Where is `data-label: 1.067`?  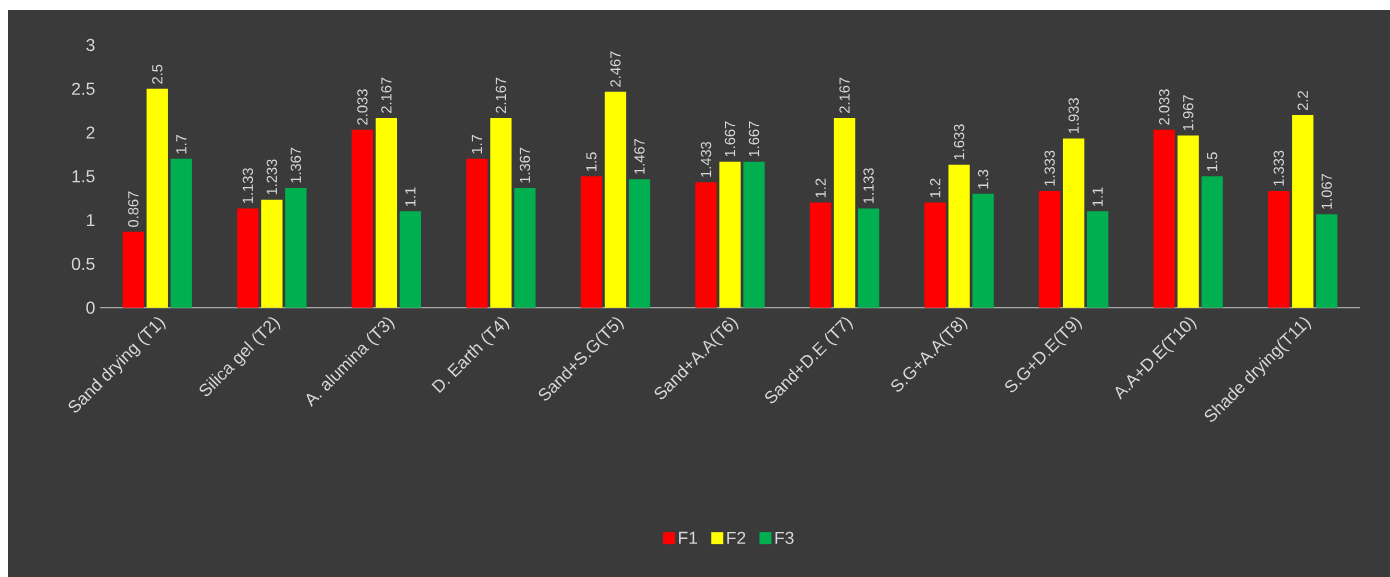 data-label: 1.067 is located at coordinates (1326, 191).